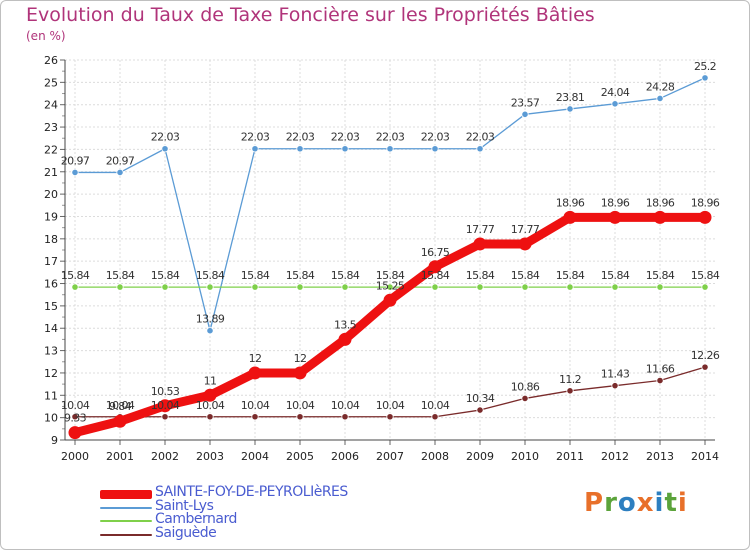 The width and height of the screenshot is (750, 550). I want to click on y-tick-label: 15, so click(51, 306).